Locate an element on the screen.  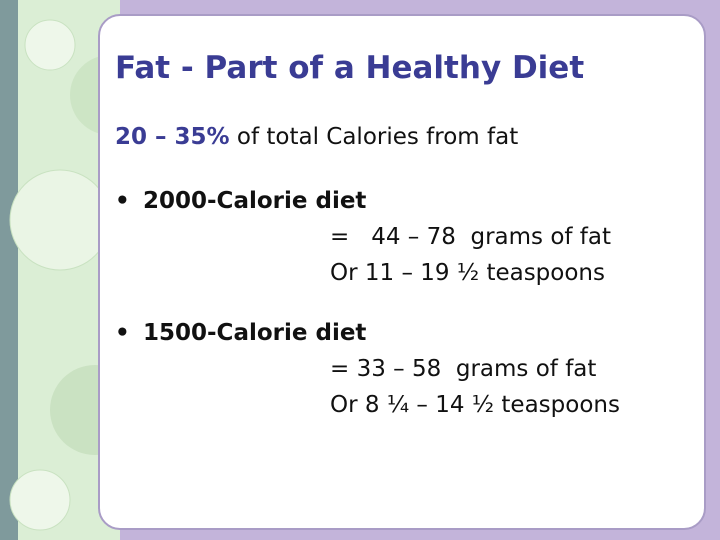
slide-title: Fat - Part of a Healthy Diet is located at coordinates (350, 68).